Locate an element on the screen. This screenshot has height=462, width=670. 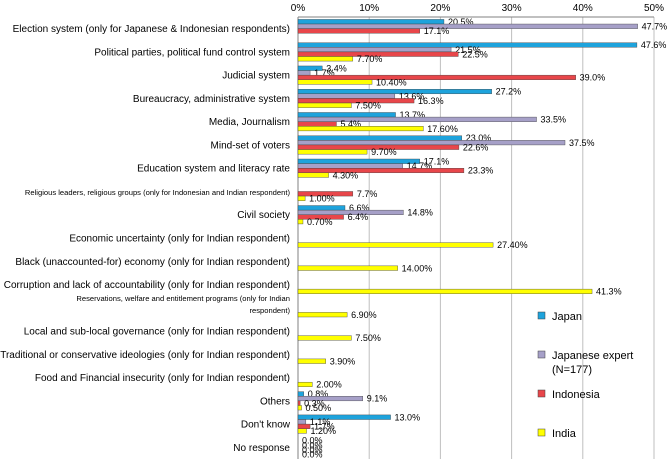
legend-label: (N=177) is located at coordinates (572, 370).